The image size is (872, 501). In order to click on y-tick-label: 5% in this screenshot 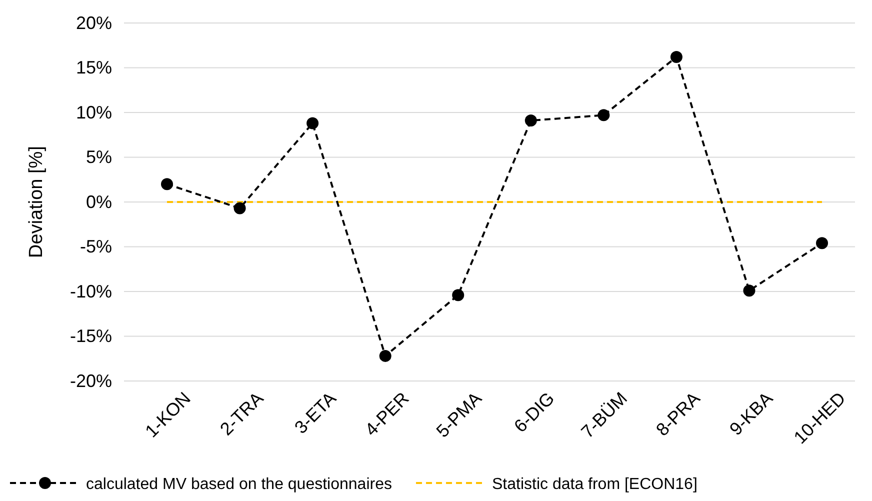, I will do `click(99, 157)`.